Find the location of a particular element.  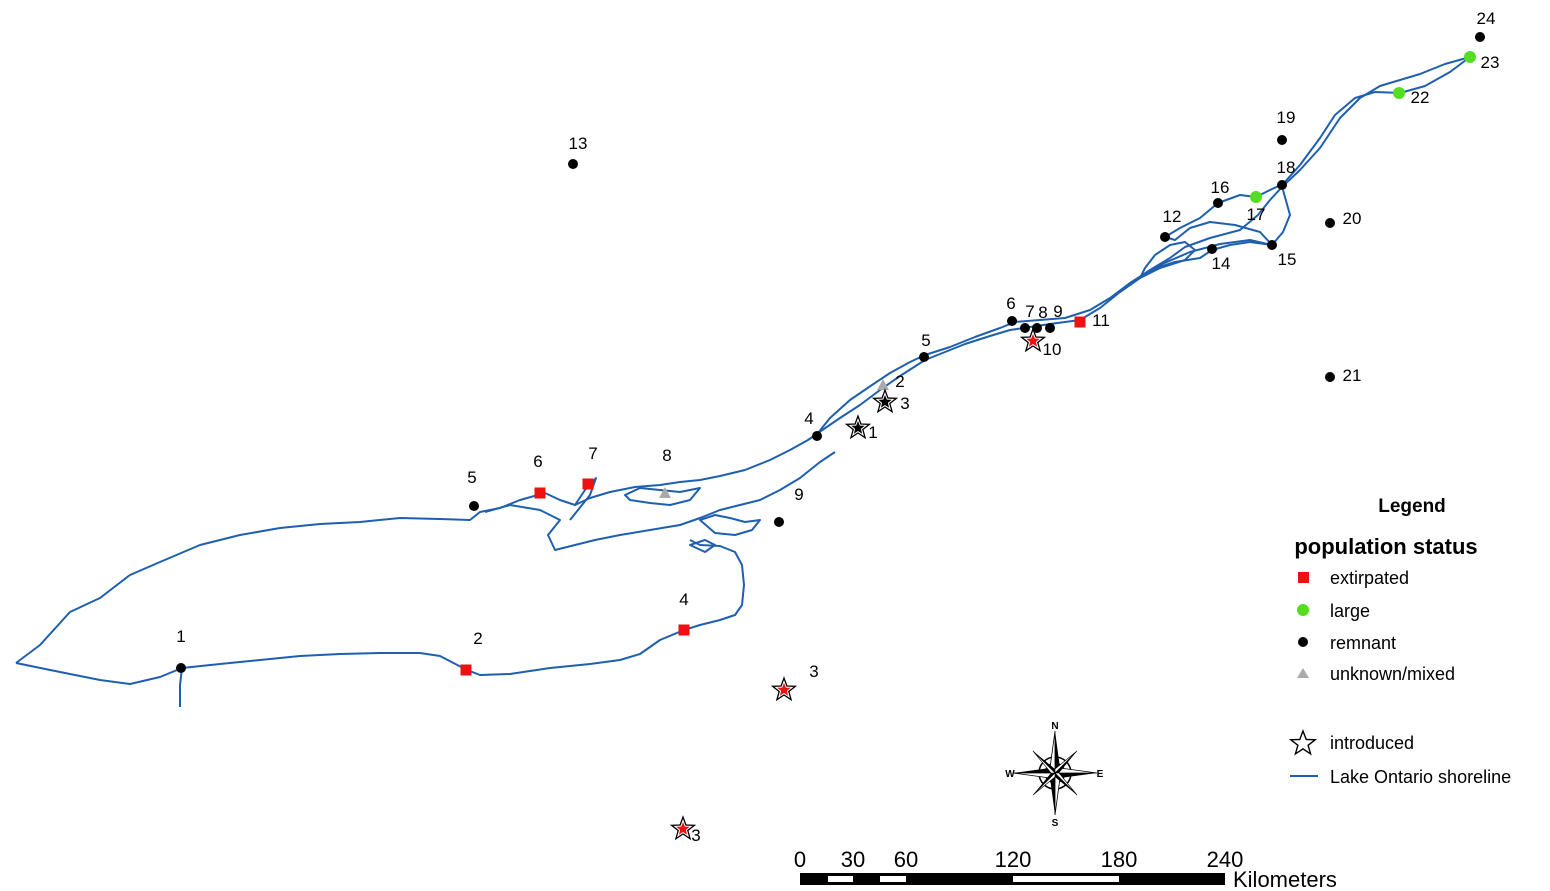

site-remnant-24: 24 is located at coordinates (1485, 25).